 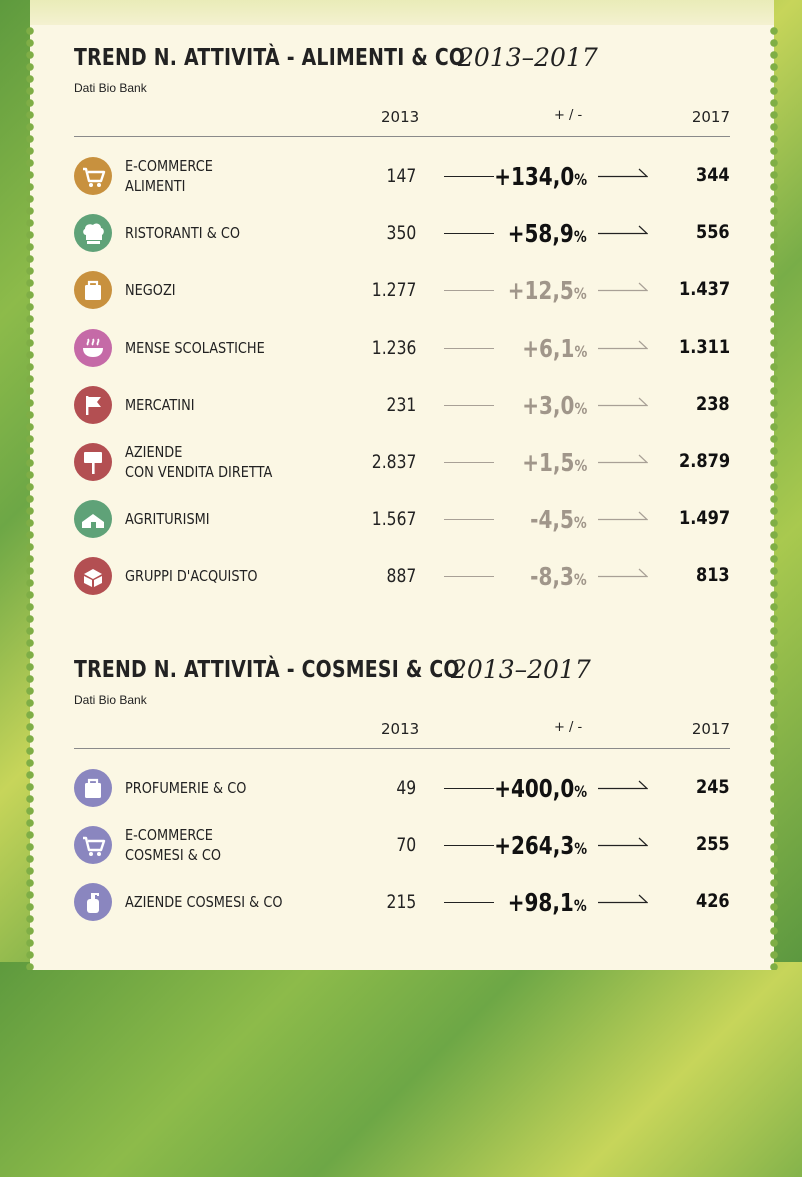 What do you see at coordinates (521, 669) in the screenshot?
I see `section-years: 2013–2017` at bounding box center [521, 669].